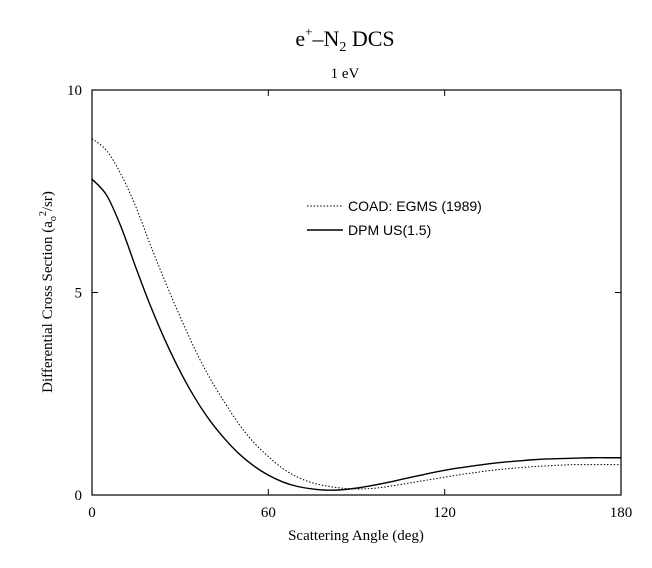 This screenshot has height=568, width=652. Describe the element at coordinates (345, 74) in the screenshot. I see `chart-subtitle: 1 eV` at that location.